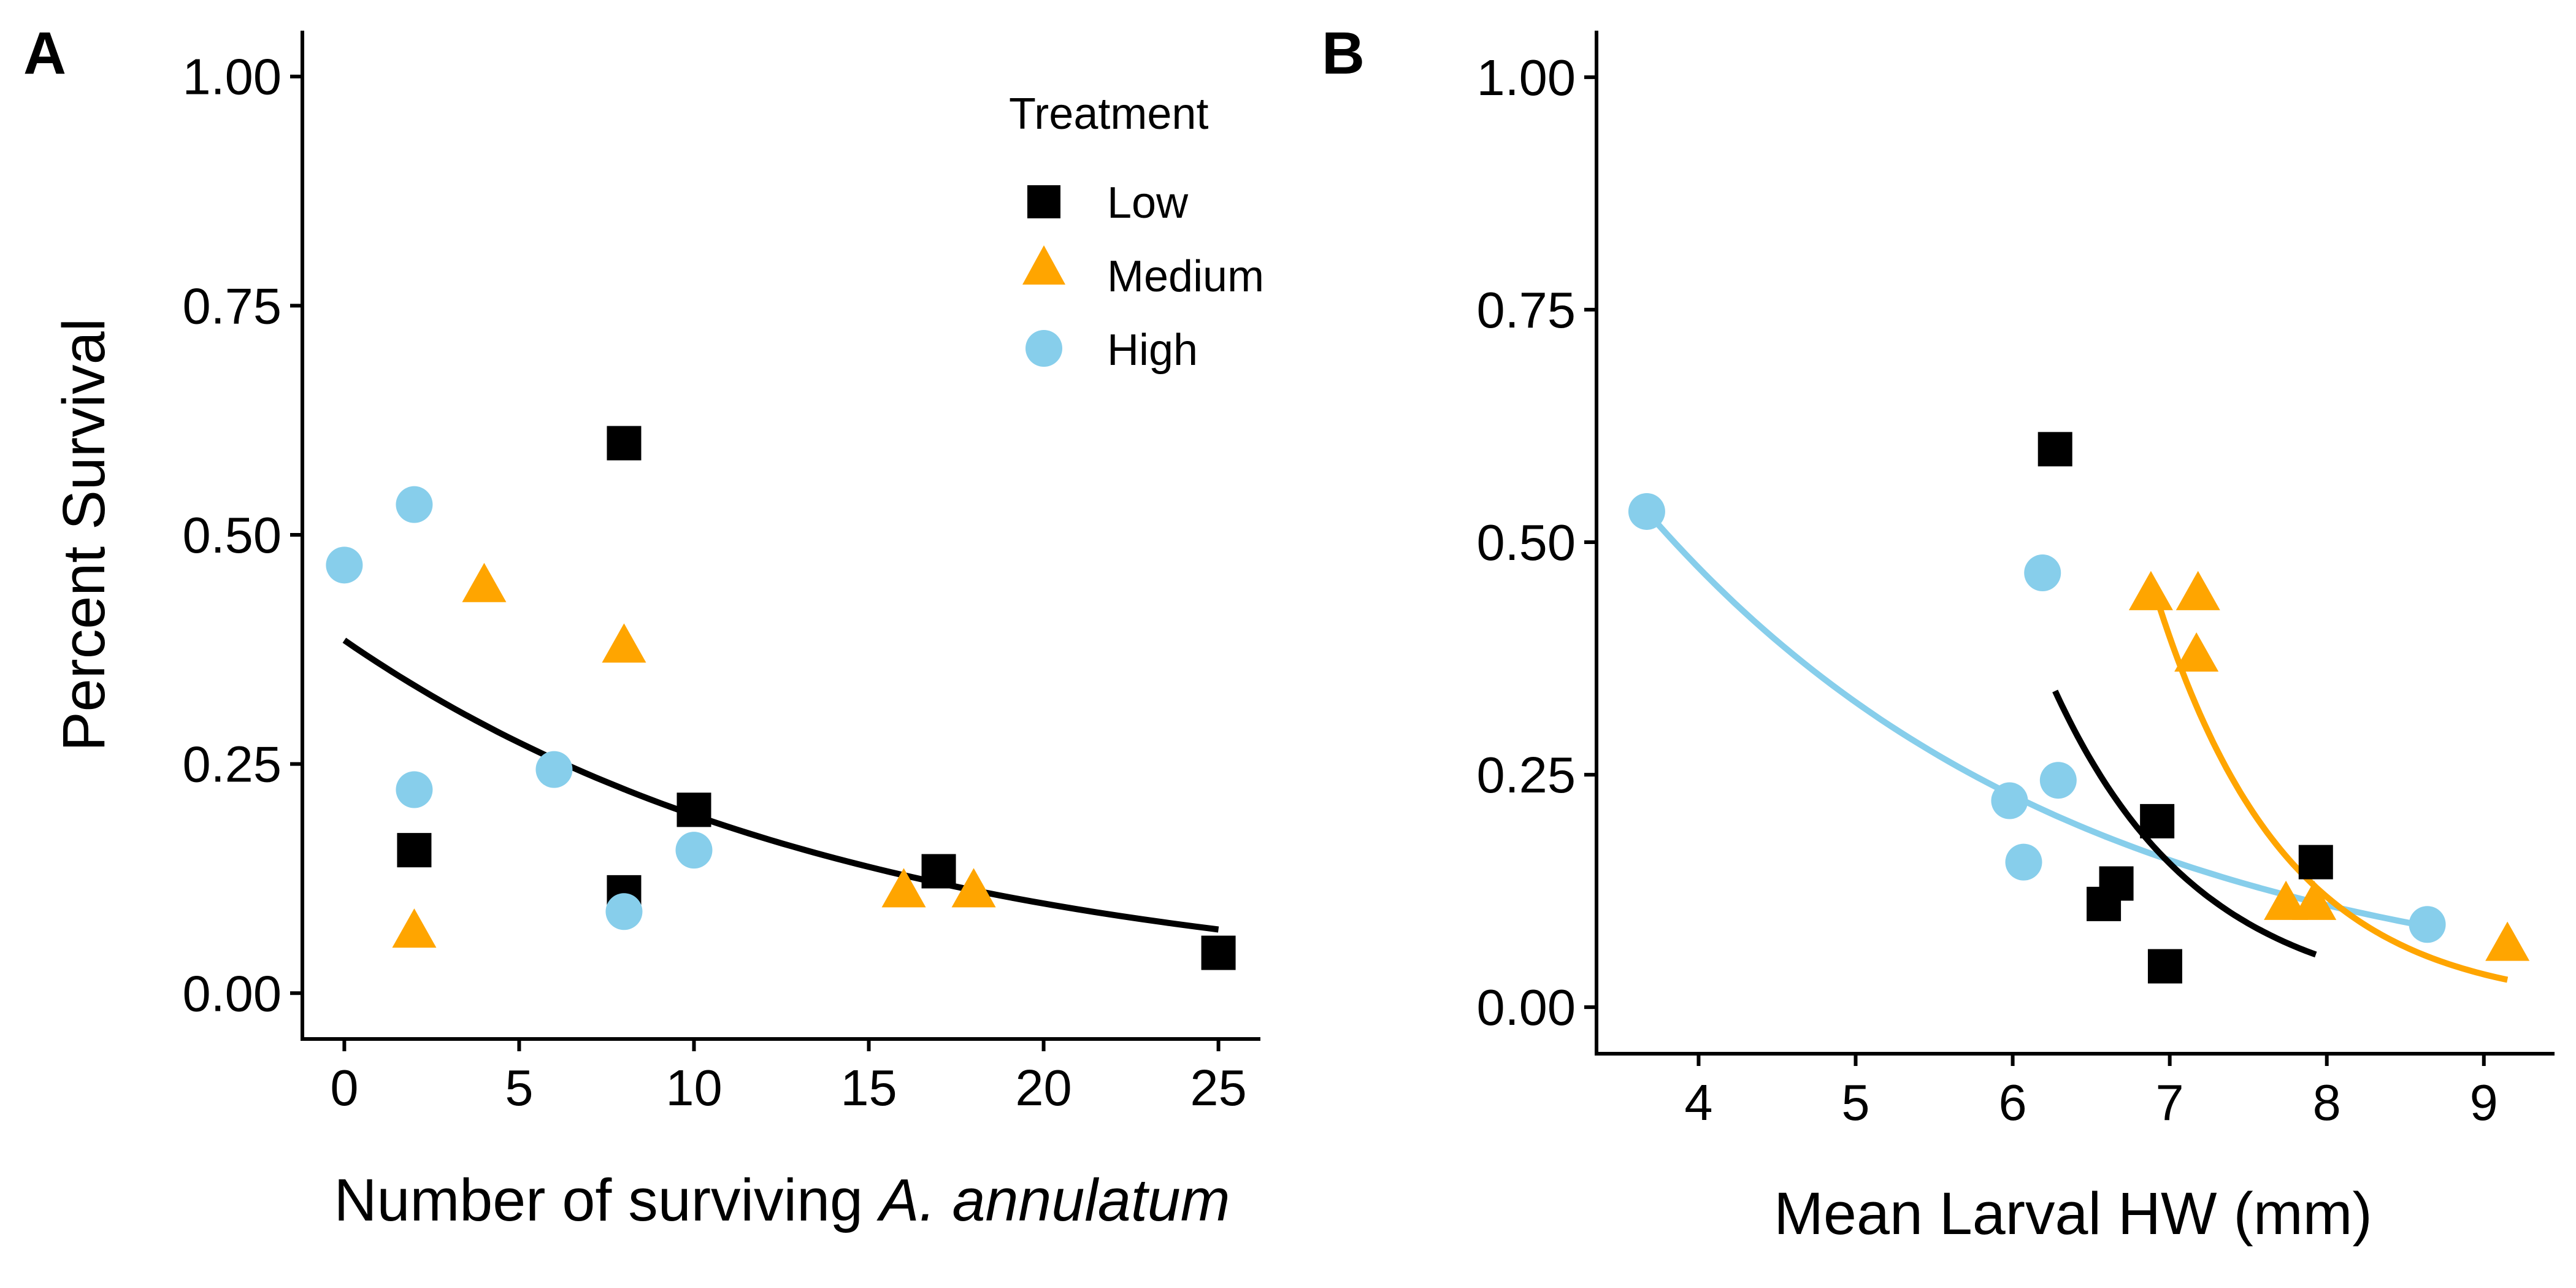  I want to click on panel-b-x-tick-label: 7, so click(2170, 1102).